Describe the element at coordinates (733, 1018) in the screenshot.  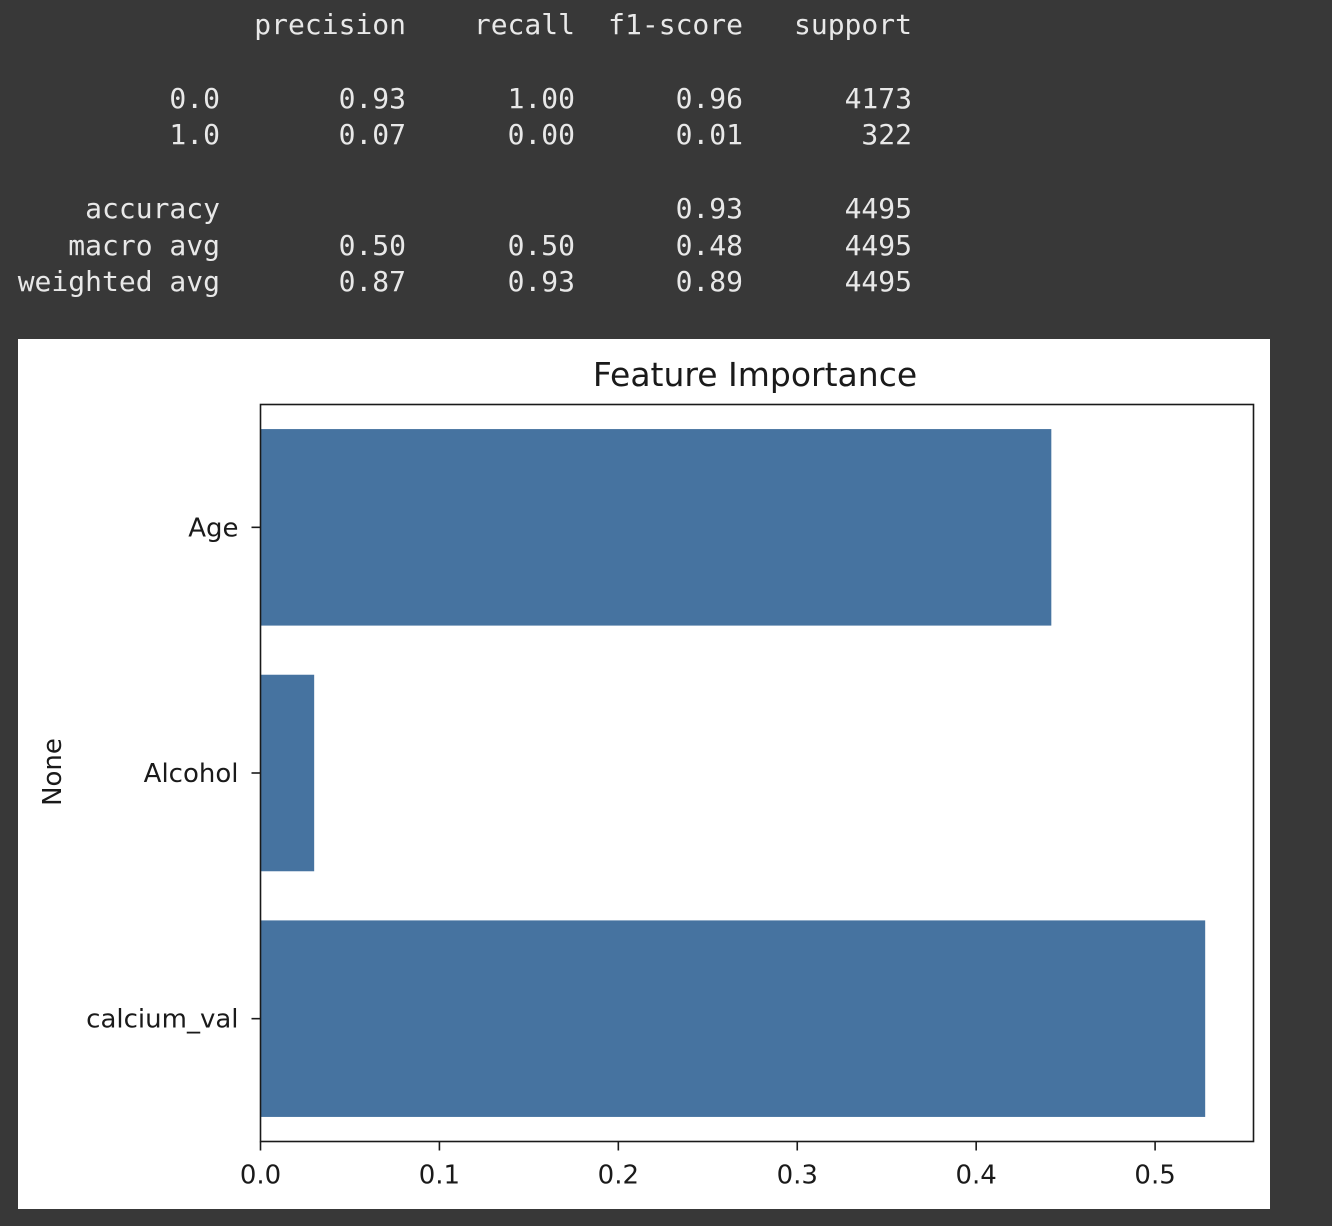
I see `bar-calcium-val` at that location.